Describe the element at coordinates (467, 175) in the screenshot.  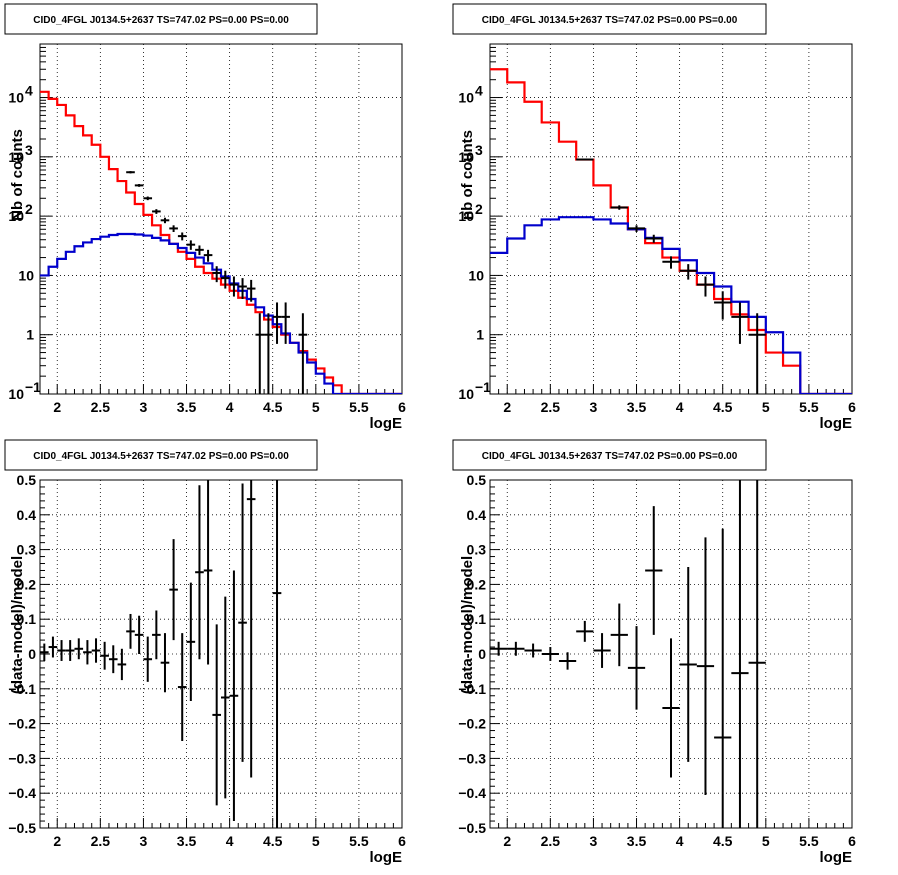
I see `y-axis-title: nb of counts` at that location.